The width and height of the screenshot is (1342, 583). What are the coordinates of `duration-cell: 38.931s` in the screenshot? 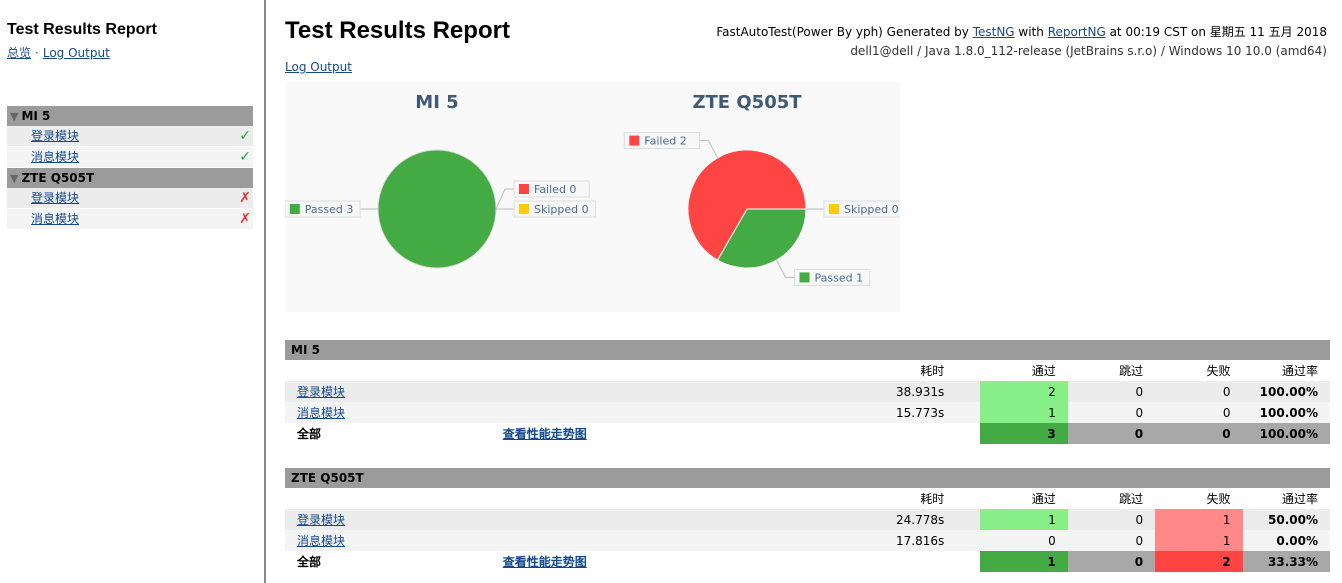 It's located at (930, 391).